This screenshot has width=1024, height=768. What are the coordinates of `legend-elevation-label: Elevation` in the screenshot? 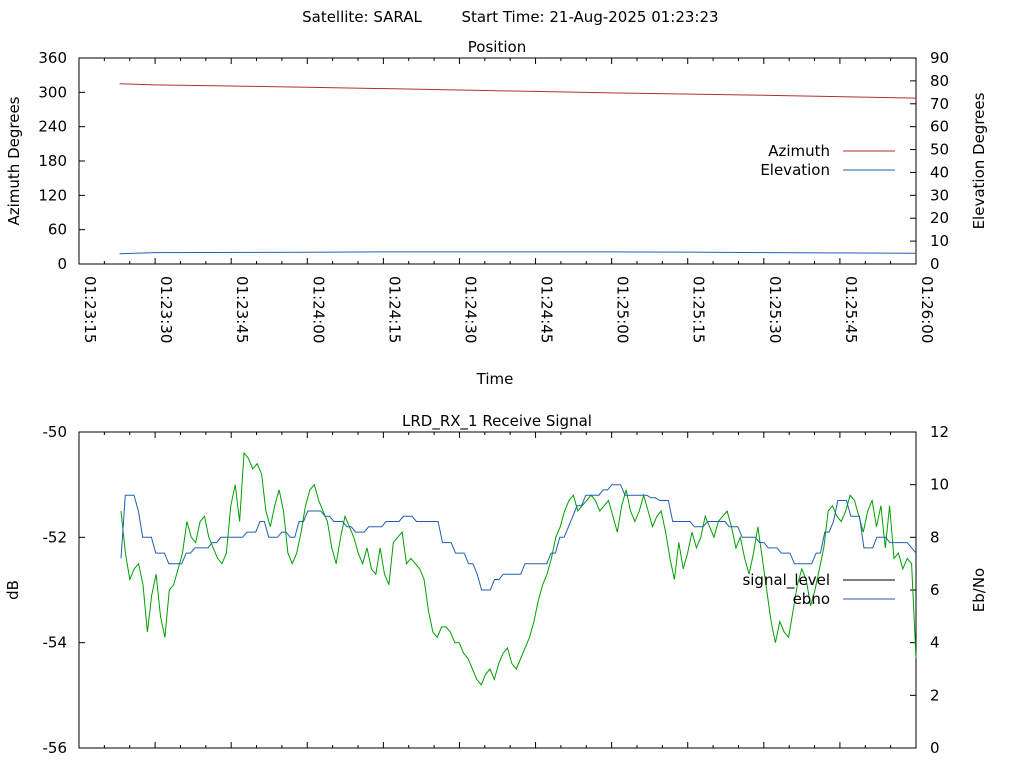 It's located at (795, 170).